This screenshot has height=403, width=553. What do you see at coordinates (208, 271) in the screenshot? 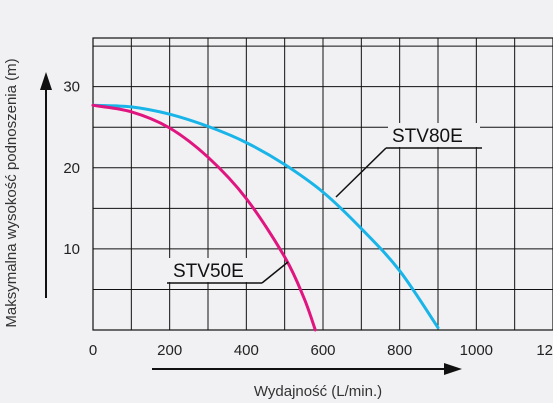
I see `series-label-stv50e: STV50E` at bounding box center [208, 271].